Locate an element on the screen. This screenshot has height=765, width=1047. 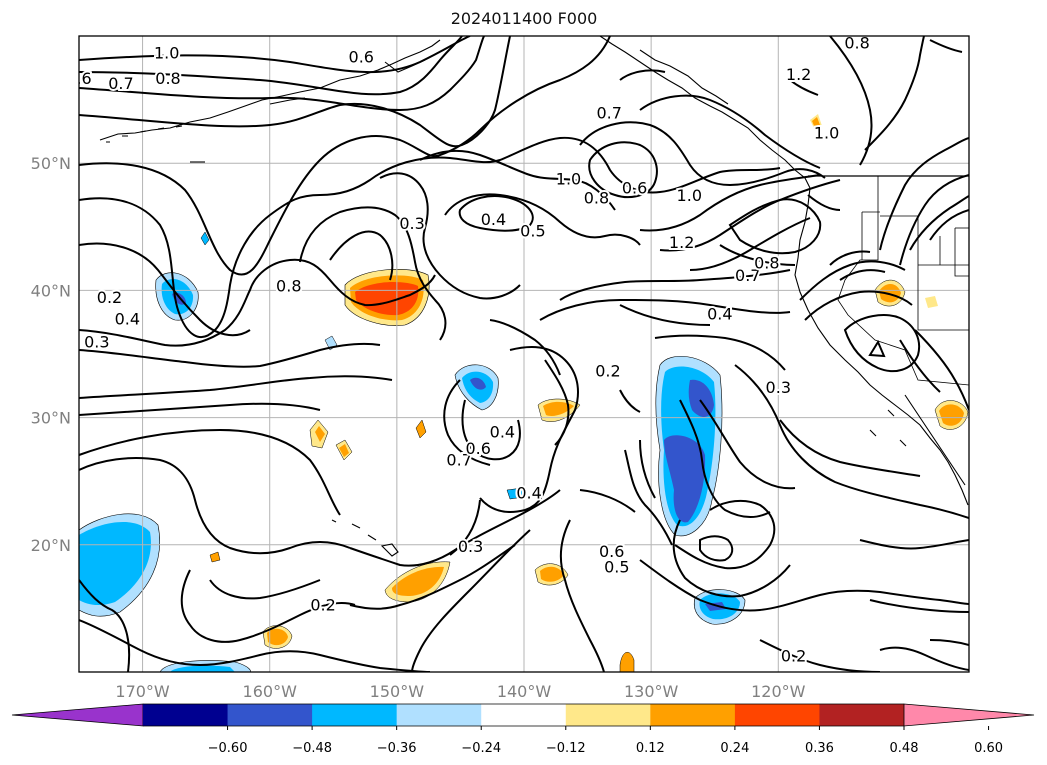
colorbar-extend-low is located at coordinates (77, 715).